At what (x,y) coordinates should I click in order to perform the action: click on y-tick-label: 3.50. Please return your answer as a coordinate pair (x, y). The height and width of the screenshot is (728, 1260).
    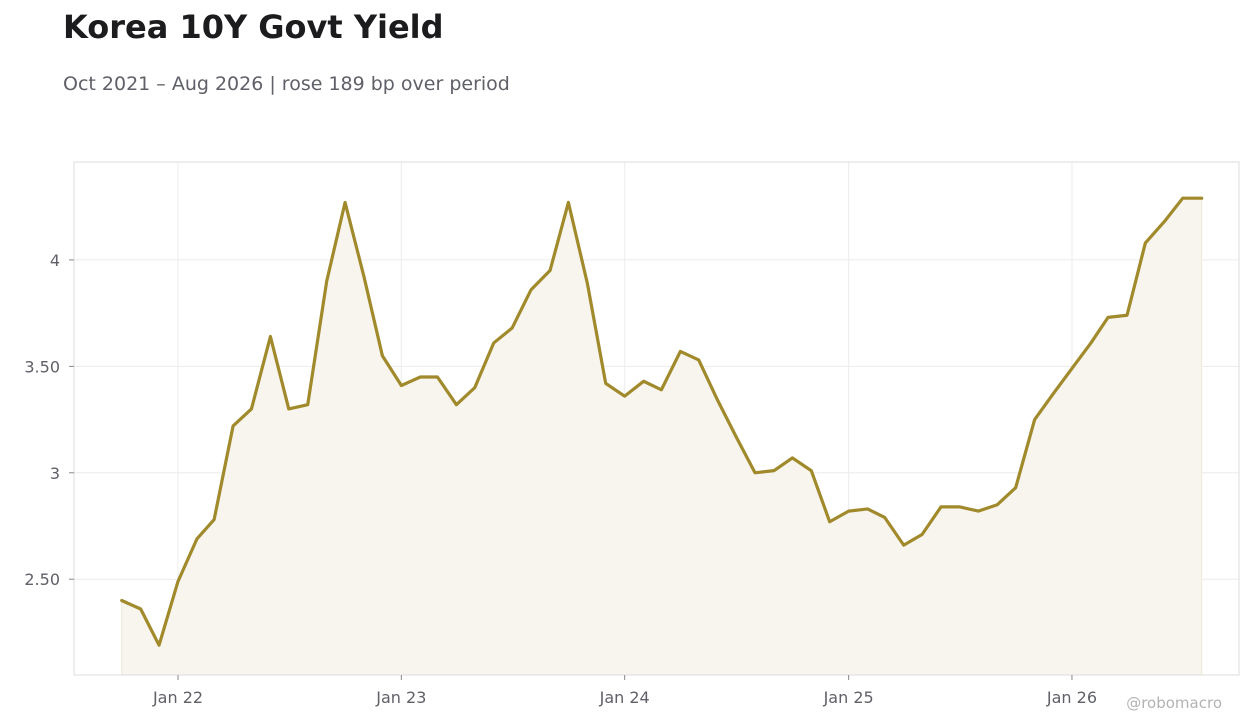
    Looking at the image, I should click on (42, 366).